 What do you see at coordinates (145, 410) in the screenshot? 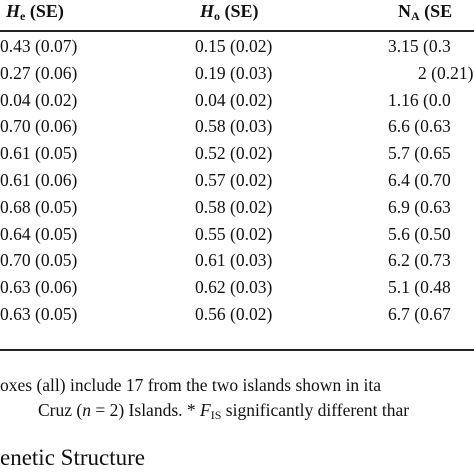
I see `footnote-text: = 2) Islands. *` at bounding box center [145, 410].